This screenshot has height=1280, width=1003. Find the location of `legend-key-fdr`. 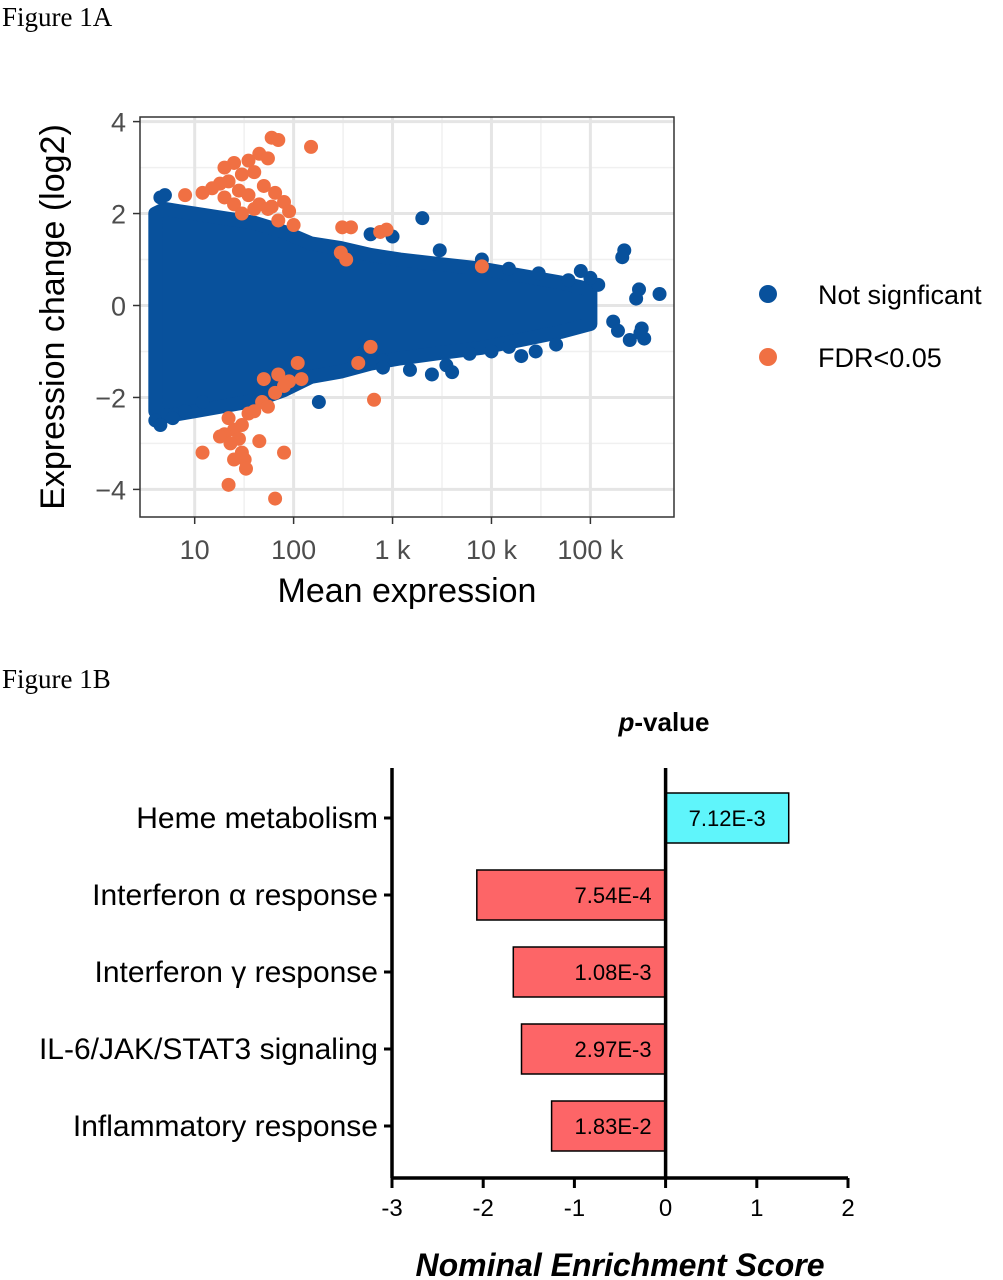

legend-key-fdr is located at coordinates (768, 357).